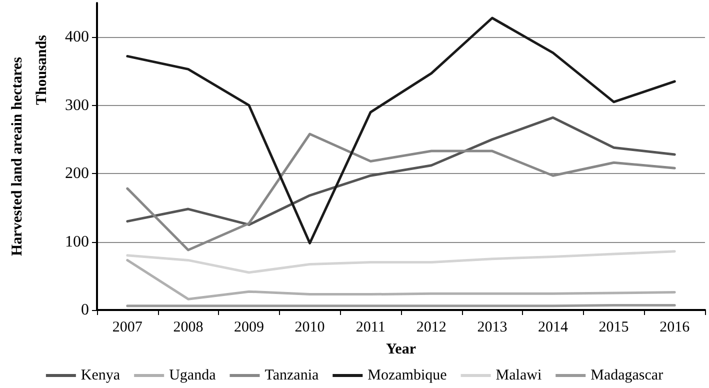  I want to click on x-tick-label: 2015, so click(613, 328).